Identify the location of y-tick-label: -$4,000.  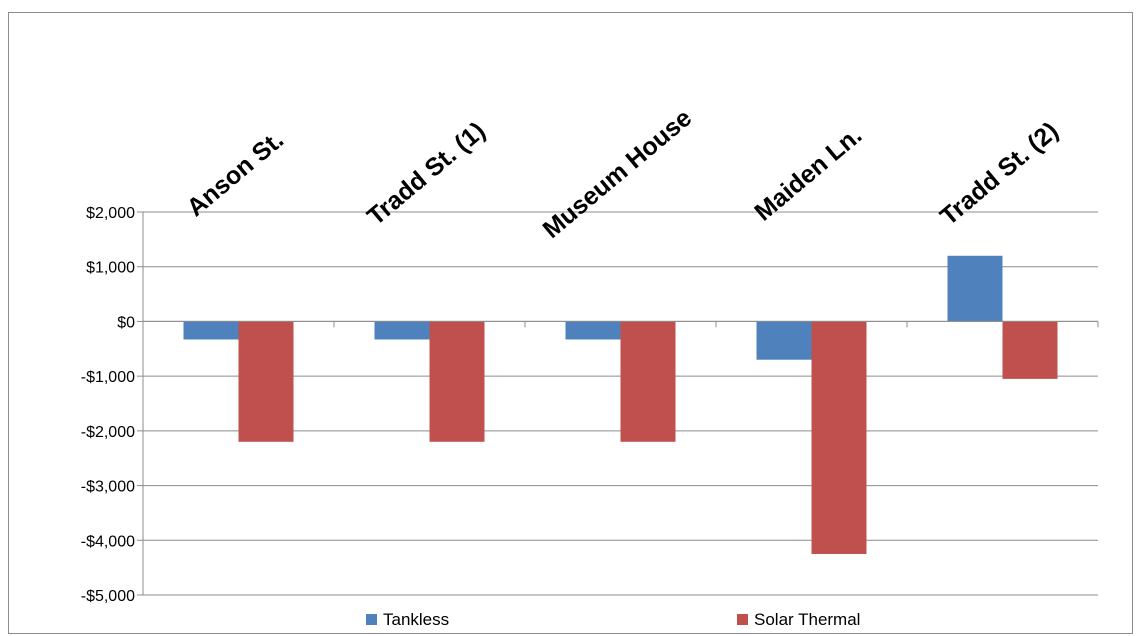
(108, 541).